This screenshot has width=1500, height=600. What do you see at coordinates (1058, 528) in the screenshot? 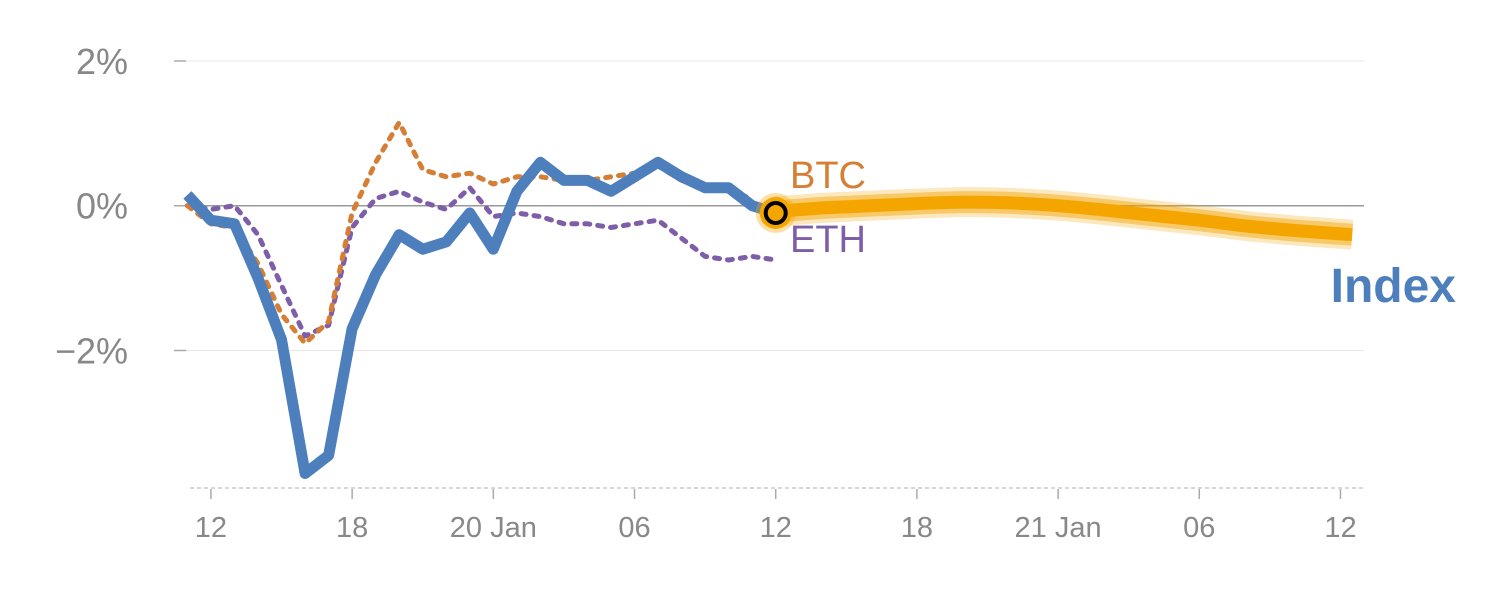
I see `x-tick-label: 21 Jan` at bounding box center [1058, 528].